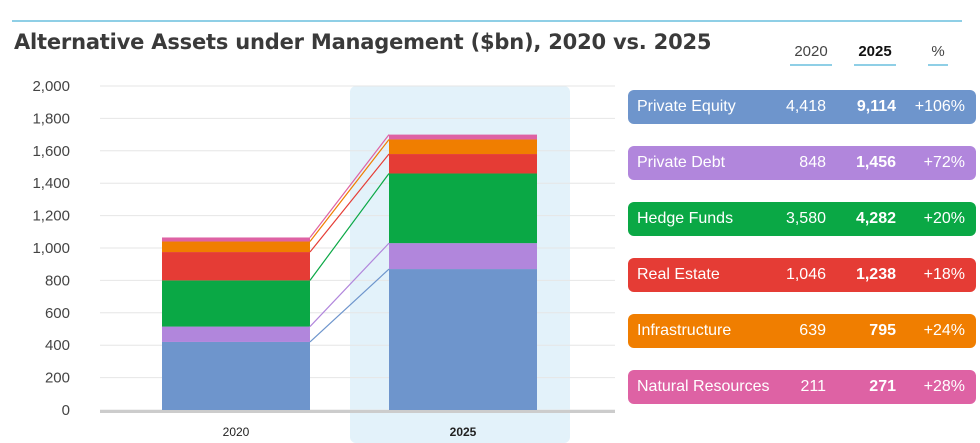 This screenshot has width=980, height=443. What do you see at coordinates (57, 378) in the screenshot?
I see `y-tick-label: 200` at bounding box center [57, 378].